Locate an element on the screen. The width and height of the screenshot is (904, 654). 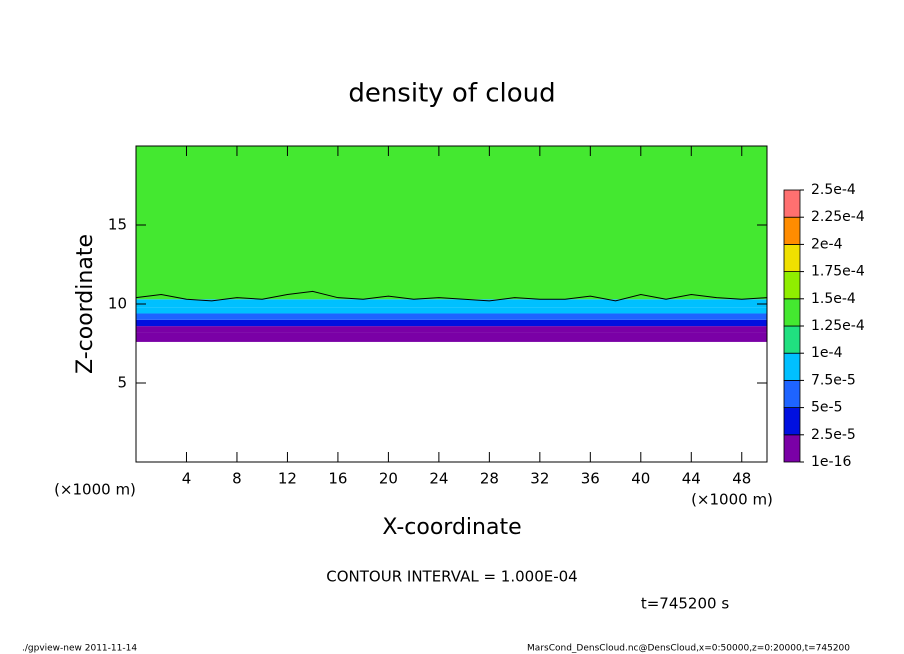
colorbar-label: 2e-4 is located at coordinates (827, 244).